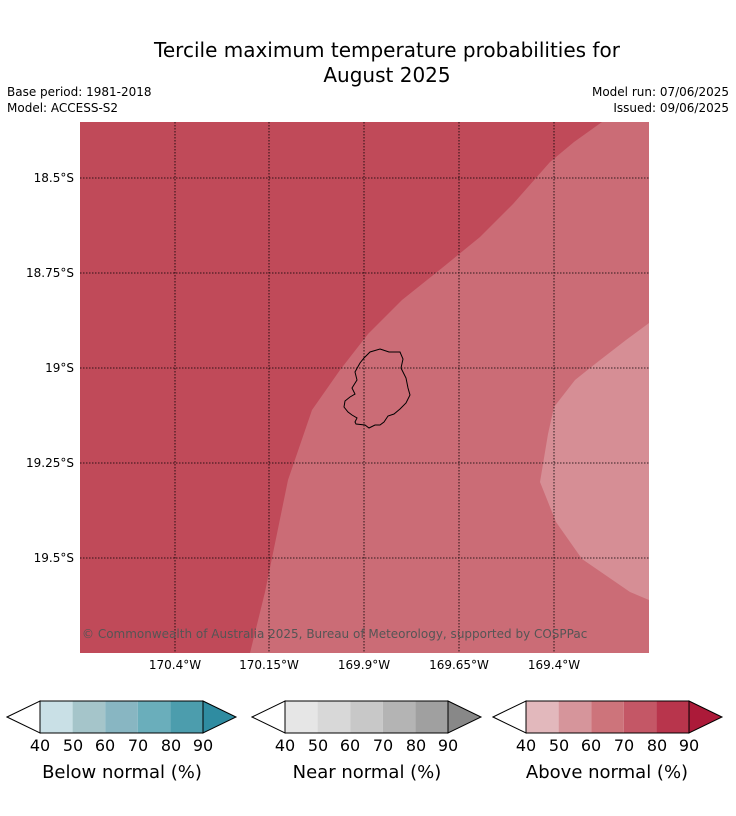 This screenshot has width=736, height=816. What do you see at coordinates (706, 717) in the screenshot?
I see `cbar3-high-arrow` at bounding box center [706, 717].